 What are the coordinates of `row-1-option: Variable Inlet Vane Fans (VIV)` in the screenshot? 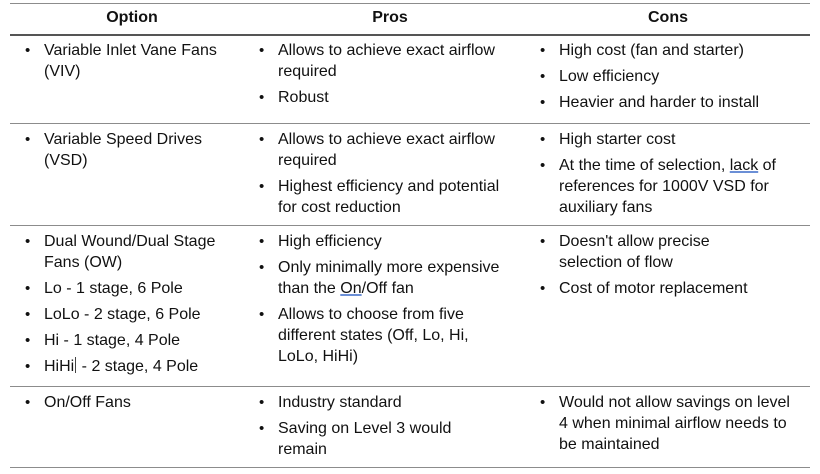 It's located at (129, 61).